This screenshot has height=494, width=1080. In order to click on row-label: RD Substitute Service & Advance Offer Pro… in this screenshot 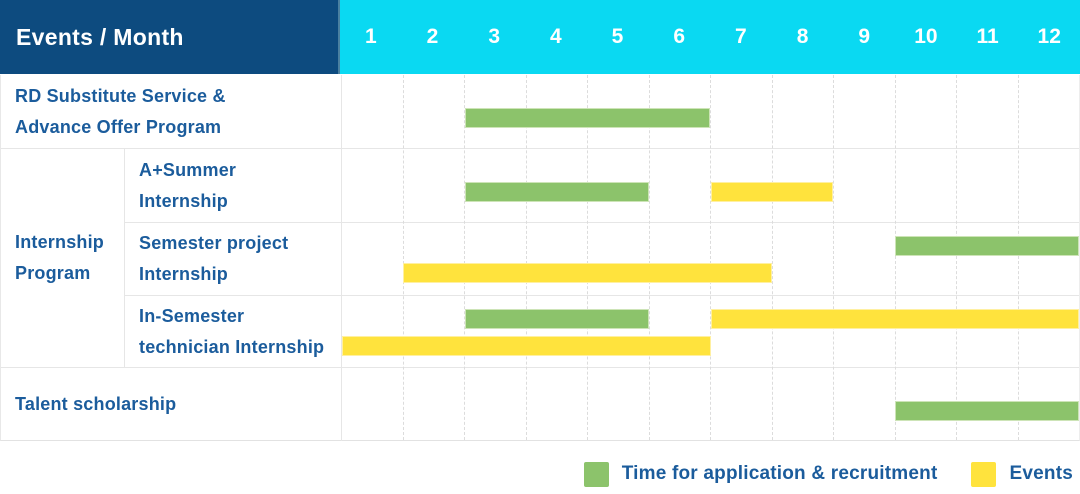, I will do `click(120, 111)`.